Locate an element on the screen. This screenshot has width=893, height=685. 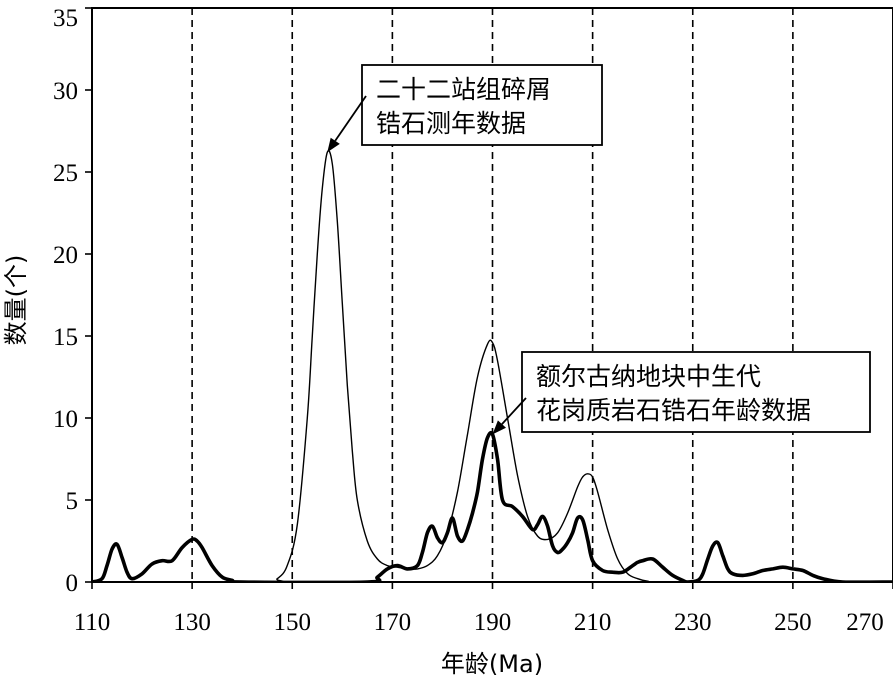
annotation-line: 花岗质岩石锆石年龄数据 is located at coordinates (673, 410).